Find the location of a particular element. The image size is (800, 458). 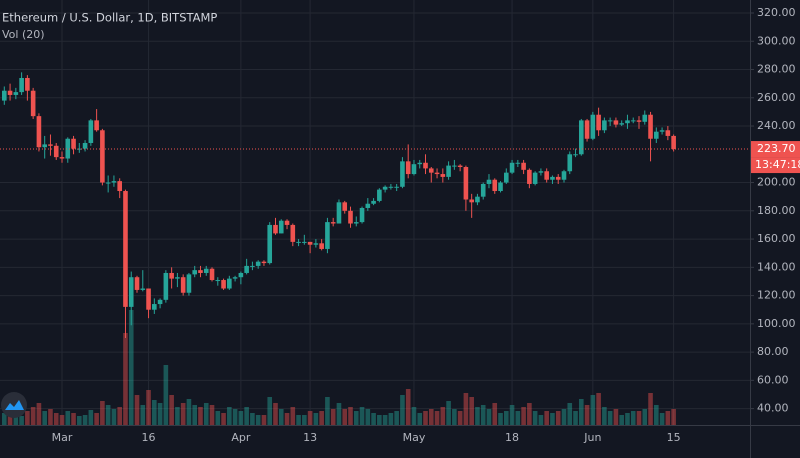

logo-circle is located at coordinates (14, 405).